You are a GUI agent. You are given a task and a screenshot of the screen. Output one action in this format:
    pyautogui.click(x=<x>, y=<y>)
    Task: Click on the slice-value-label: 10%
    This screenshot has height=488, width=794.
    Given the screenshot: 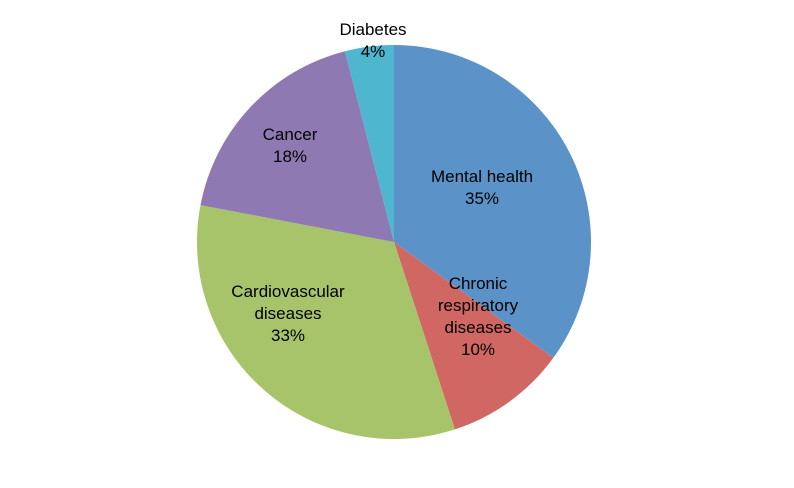 What is the action you would take?
    pyautogui.click(x=478, y=349)
    